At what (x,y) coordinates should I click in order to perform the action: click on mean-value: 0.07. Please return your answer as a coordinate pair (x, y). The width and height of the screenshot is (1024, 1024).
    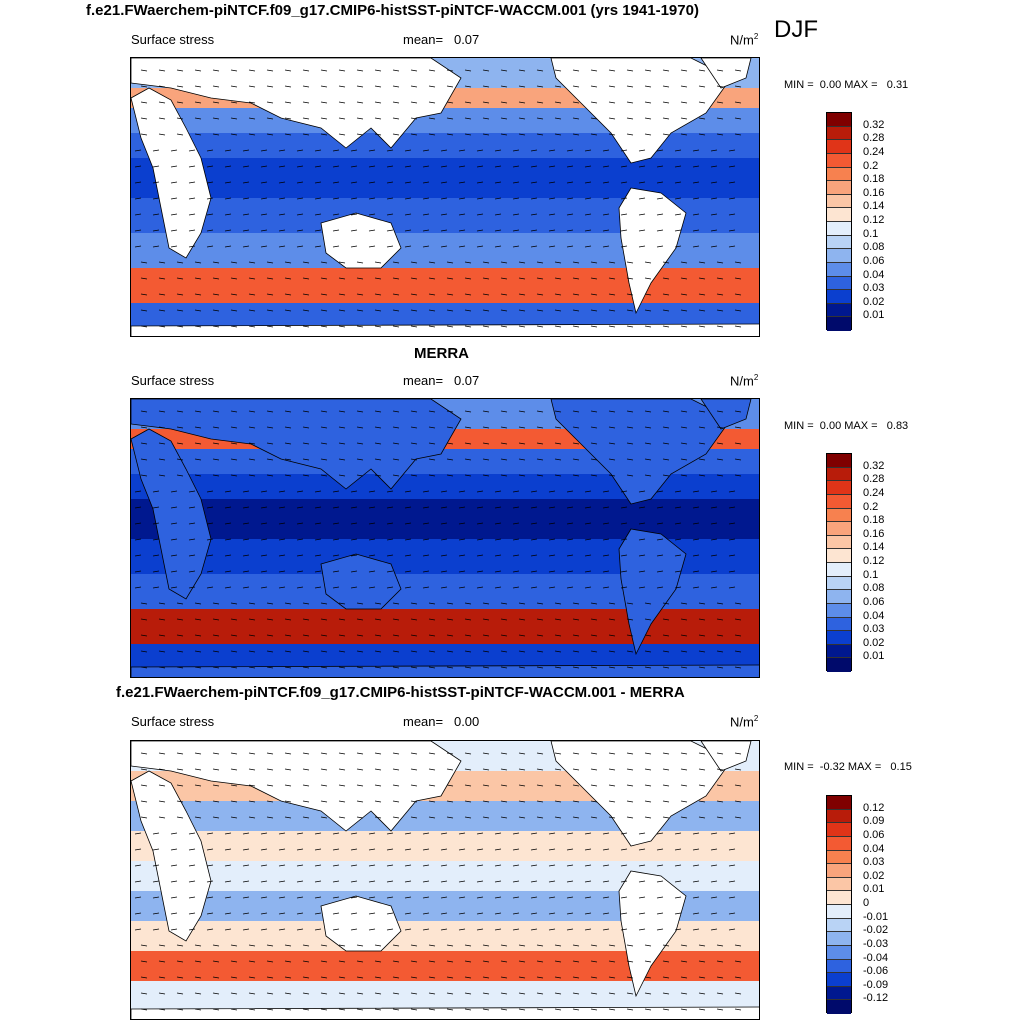
    Looking at the image, I should click on (466, 39).